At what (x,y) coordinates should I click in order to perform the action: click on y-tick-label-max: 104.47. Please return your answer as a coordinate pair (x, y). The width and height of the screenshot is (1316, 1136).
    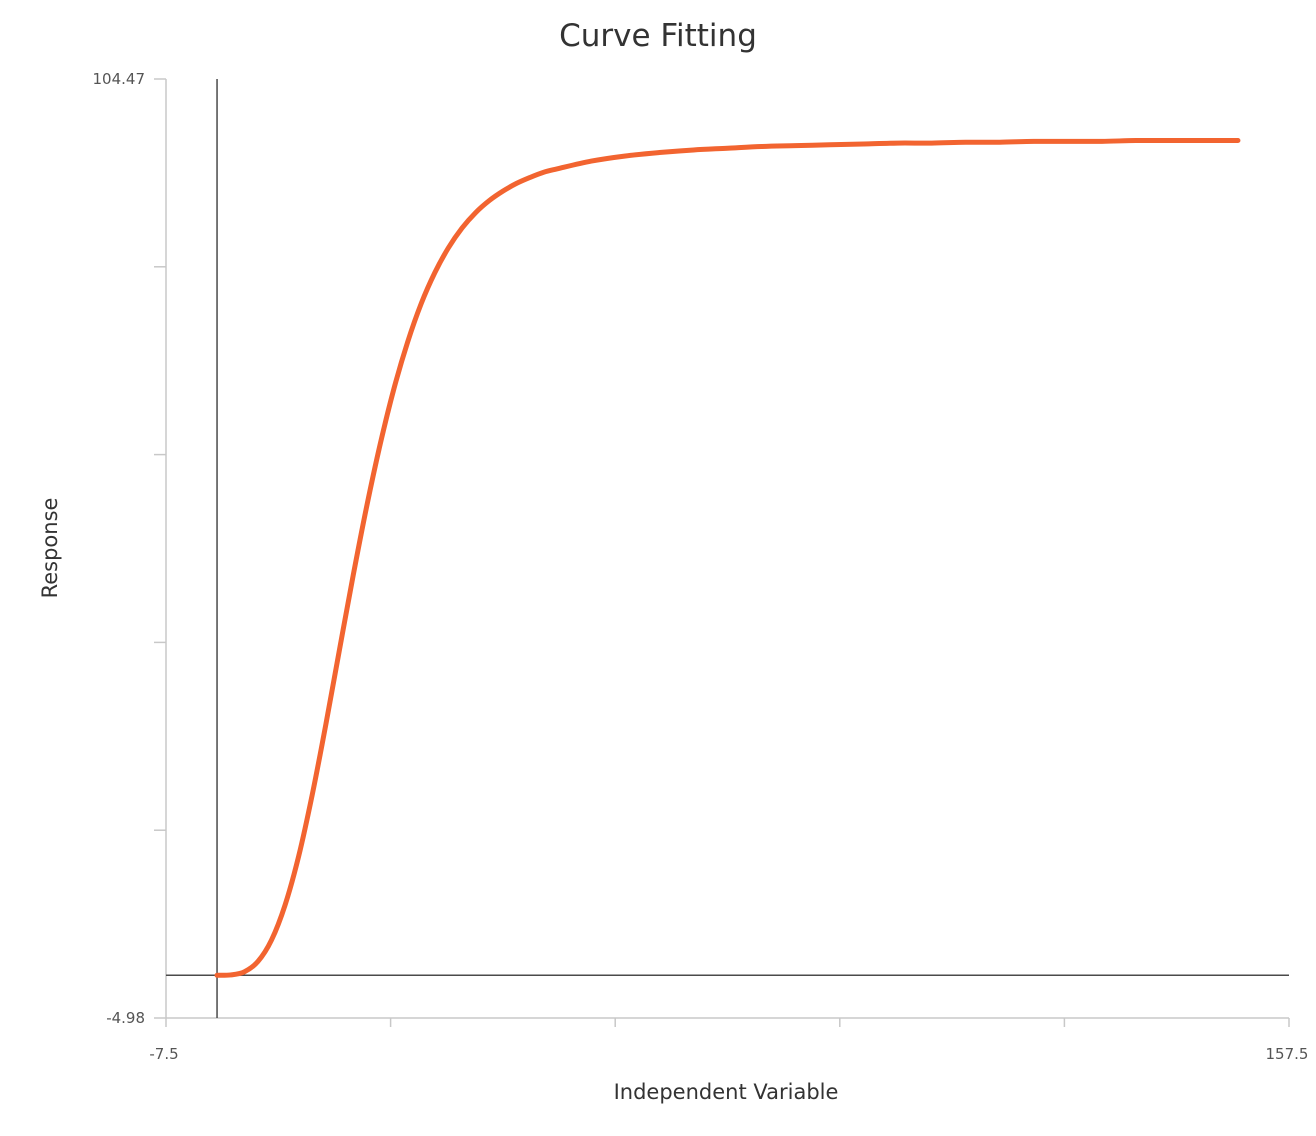
    Looking at the image, I should click on (119, 79).